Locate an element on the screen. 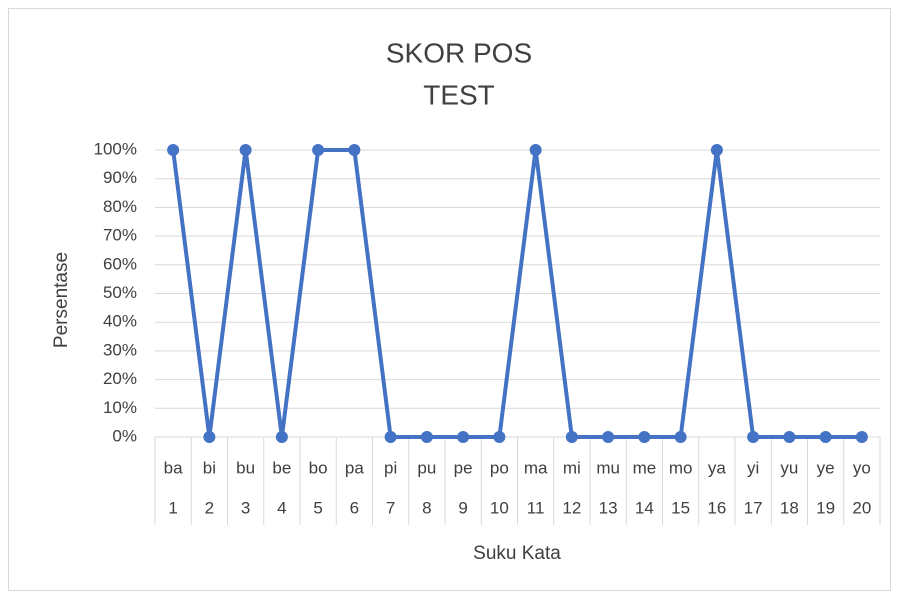 The height and width of the screenshot is (599, 901). x-tick-label: yu is located at coordinates (789, 467).